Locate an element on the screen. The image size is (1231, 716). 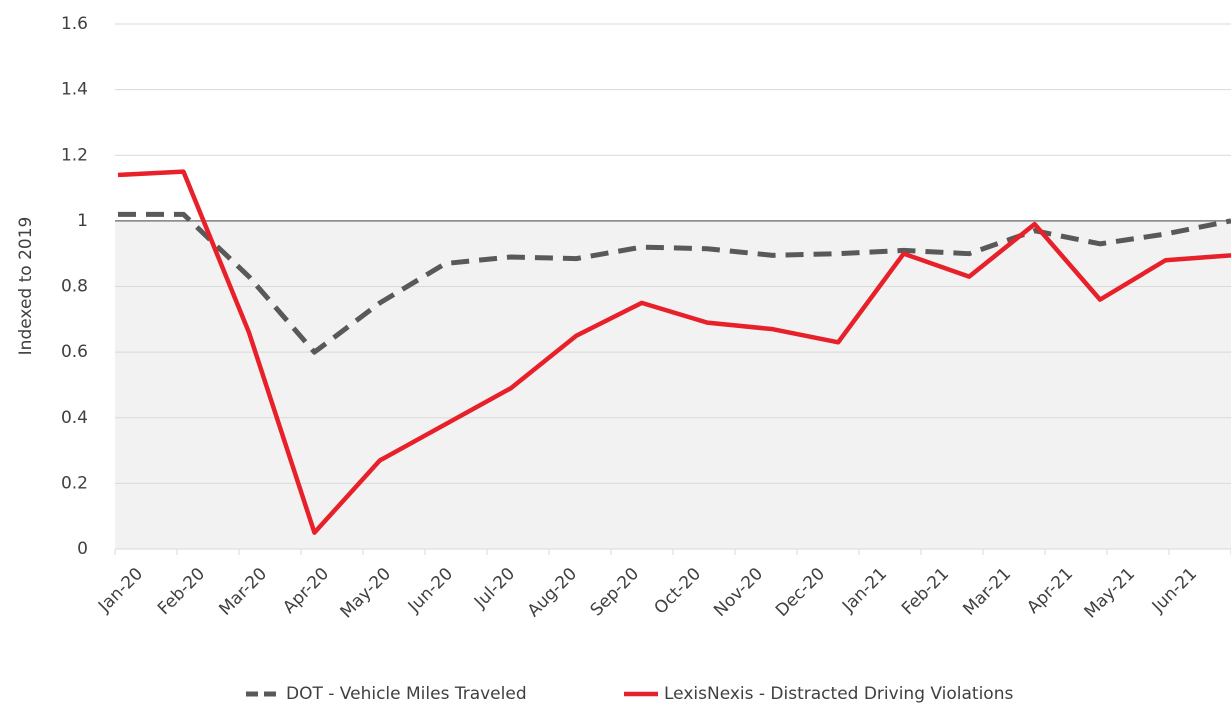
x-tick-label: Feb-21 is located at coordinates (925, 591).